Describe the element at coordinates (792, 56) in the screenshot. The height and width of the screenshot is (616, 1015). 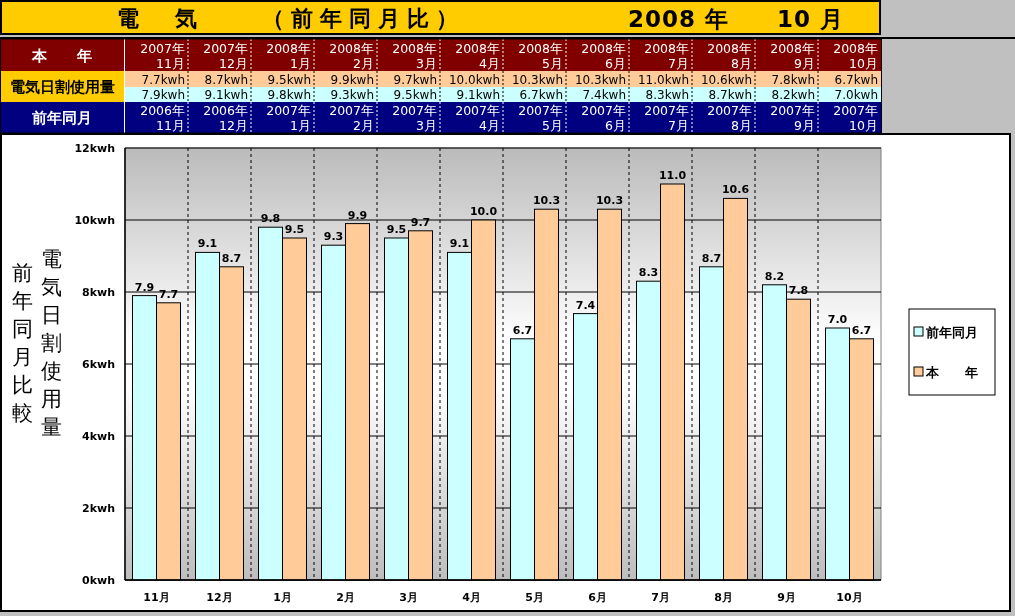
I see `table-header: 2008年 9月` at that location.